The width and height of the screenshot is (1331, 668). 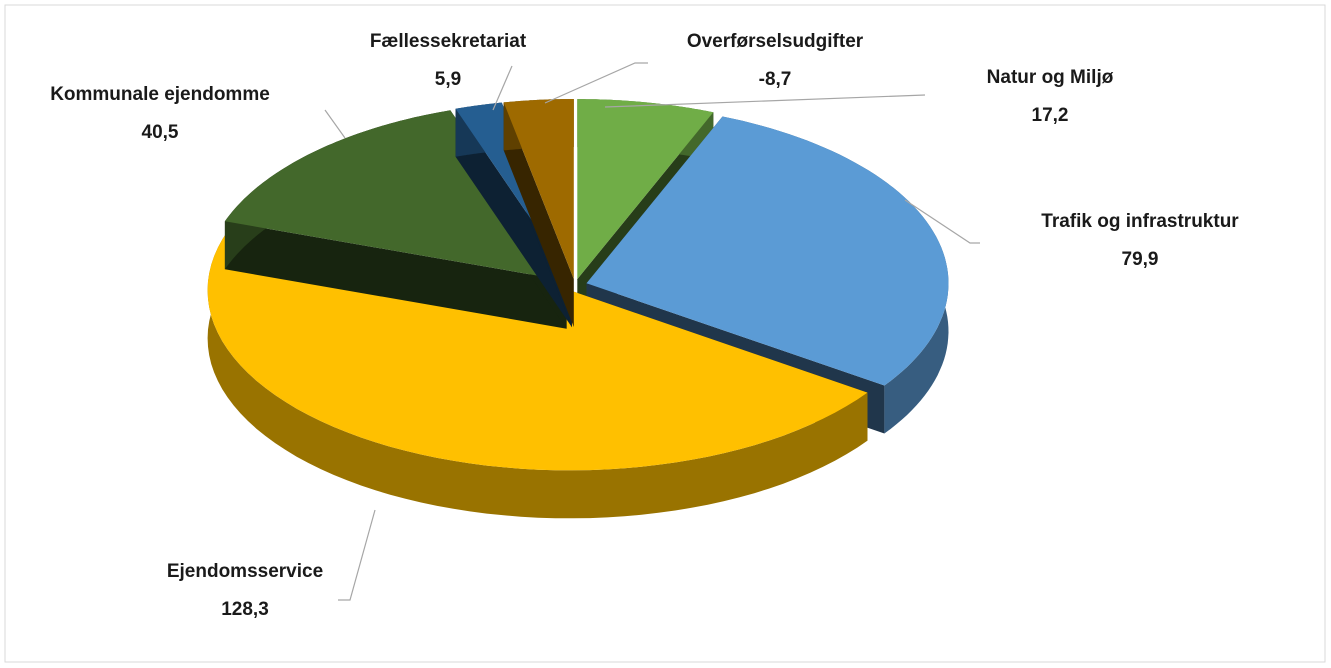 I want to click on slice-label: Fællessekretariat, so click(x=448, y=41).